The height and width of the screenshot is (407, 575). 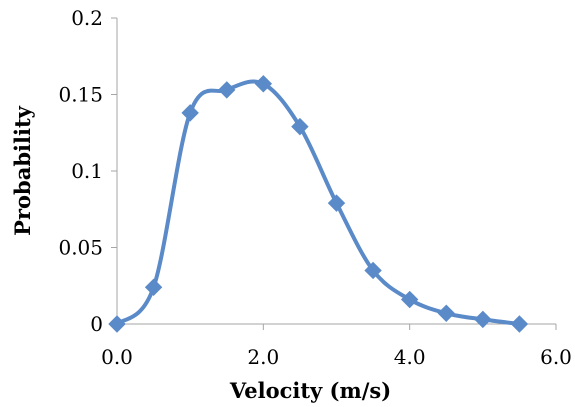 What do you see at coordinates (410, 357) in the screenshot?
I see `x-tick-label: 4.0` at bounding box center [410, 357].